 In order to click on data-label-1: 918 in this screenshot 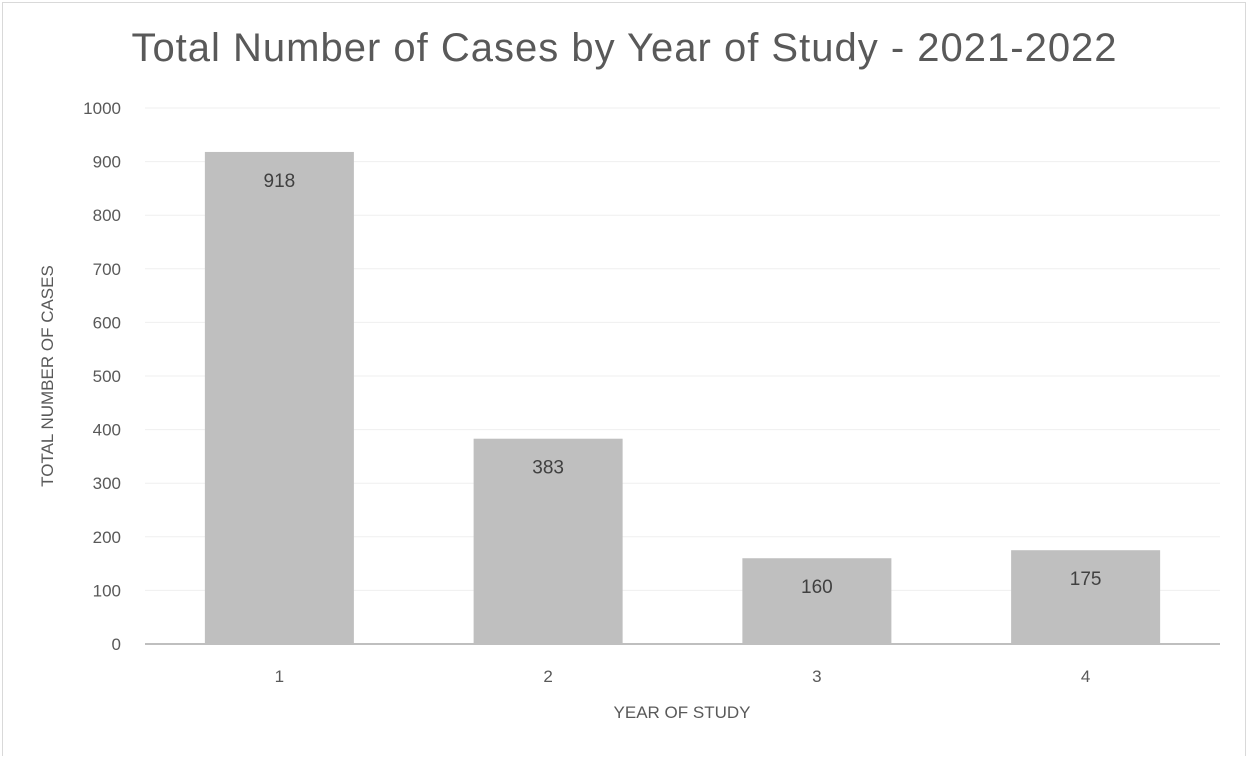, I will do `click(280, 181)`.